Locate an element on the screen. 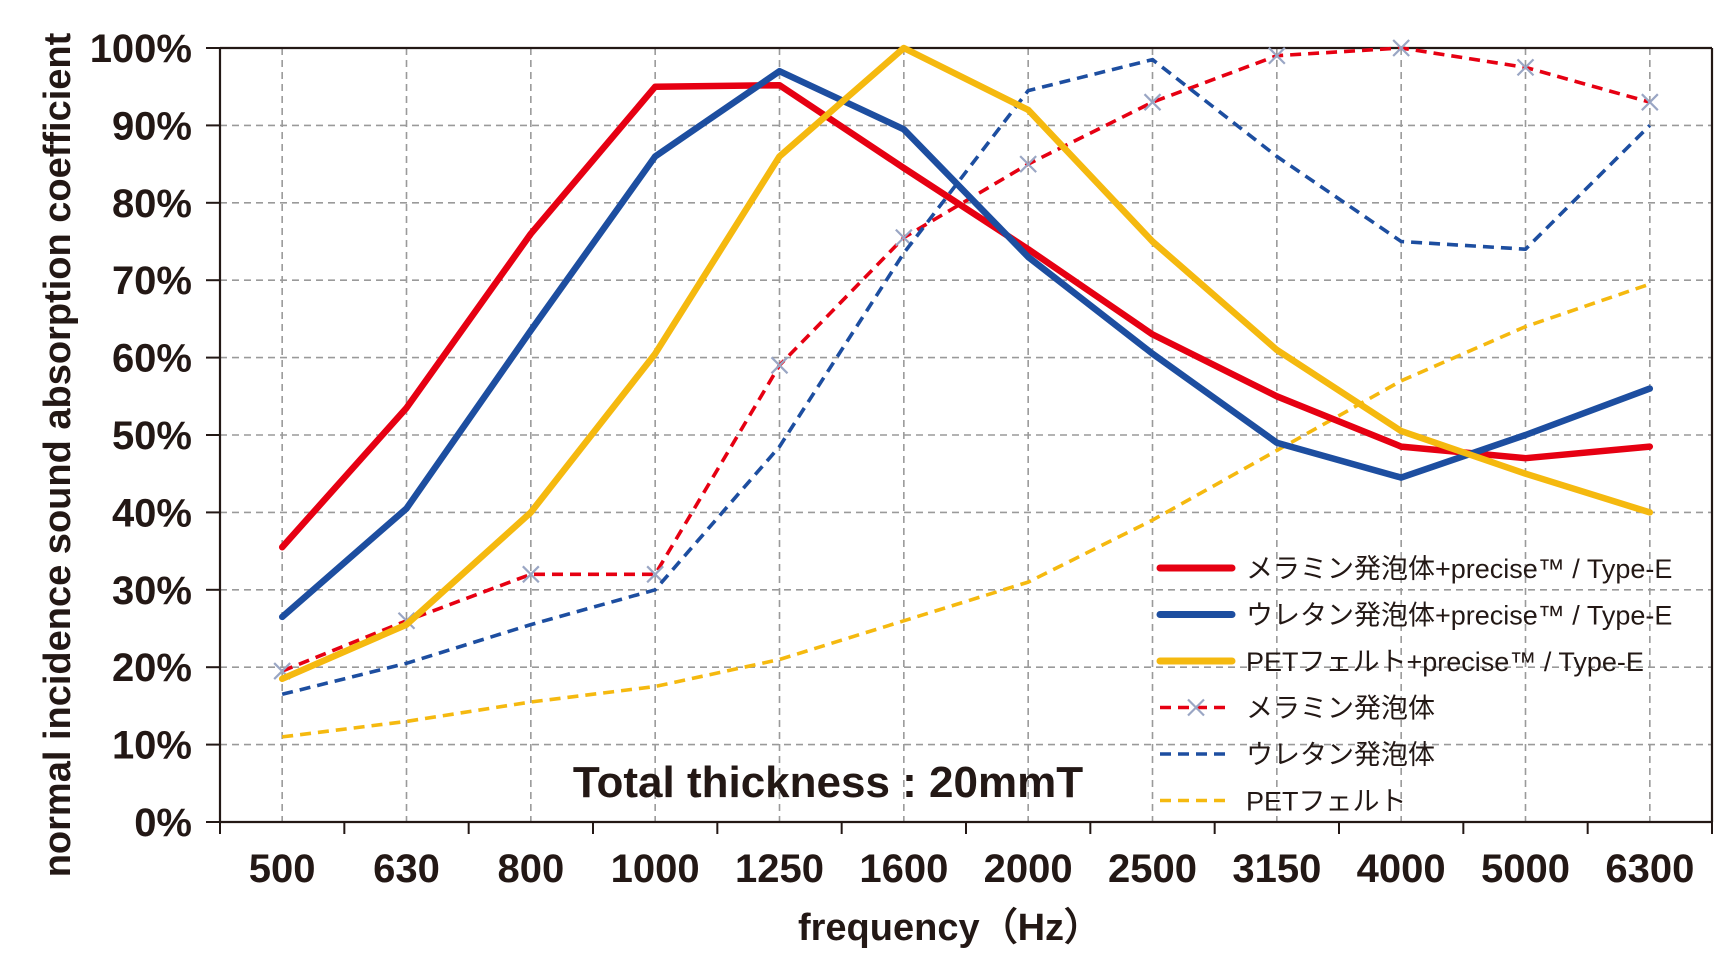 This screenshot has height=953, width=1730. x-tick-label: 500 is located at coordinates (282, 869).